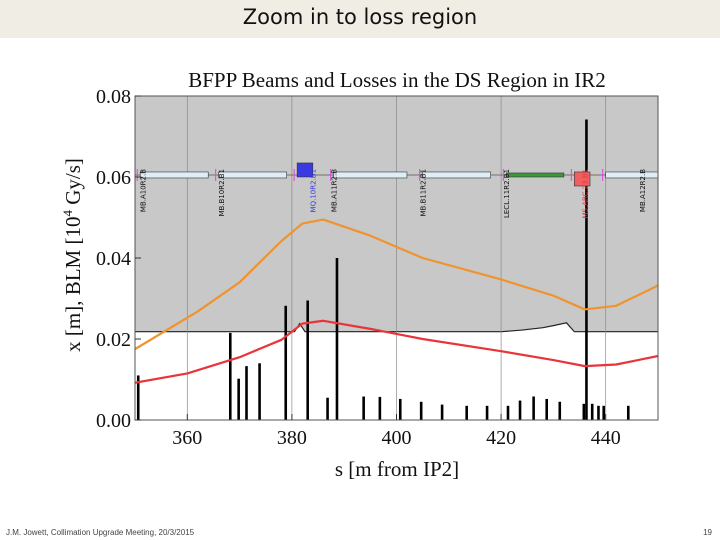  I want to click on element-label-0: MB.A10R2.B, so click(143, 190).